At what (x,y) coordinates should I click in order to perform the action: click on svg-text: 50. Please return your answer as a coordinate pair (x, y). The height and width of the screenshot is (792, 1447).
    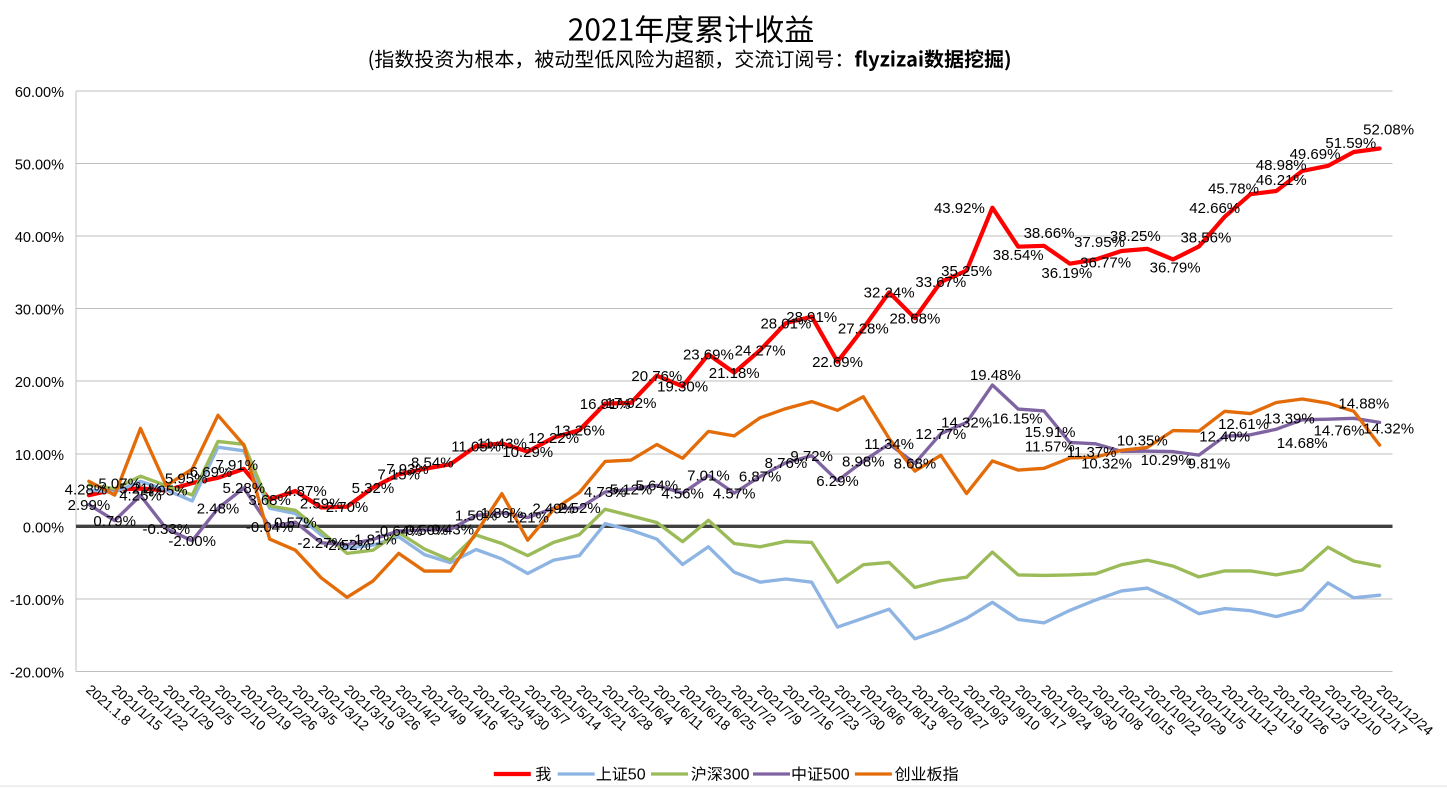
    Looking at the image, I should click on (637, 774).